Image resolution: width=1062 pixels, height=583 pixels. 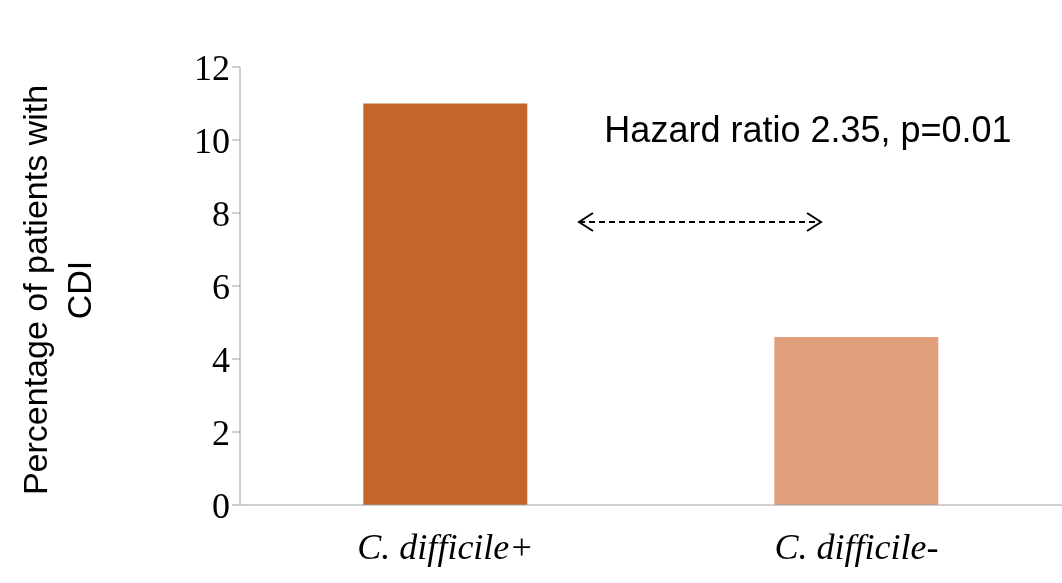 What do you see at coordinates (221, 359) in the screenshot?
I see `y-tick-label: 4` at bounding box center [221, 359].